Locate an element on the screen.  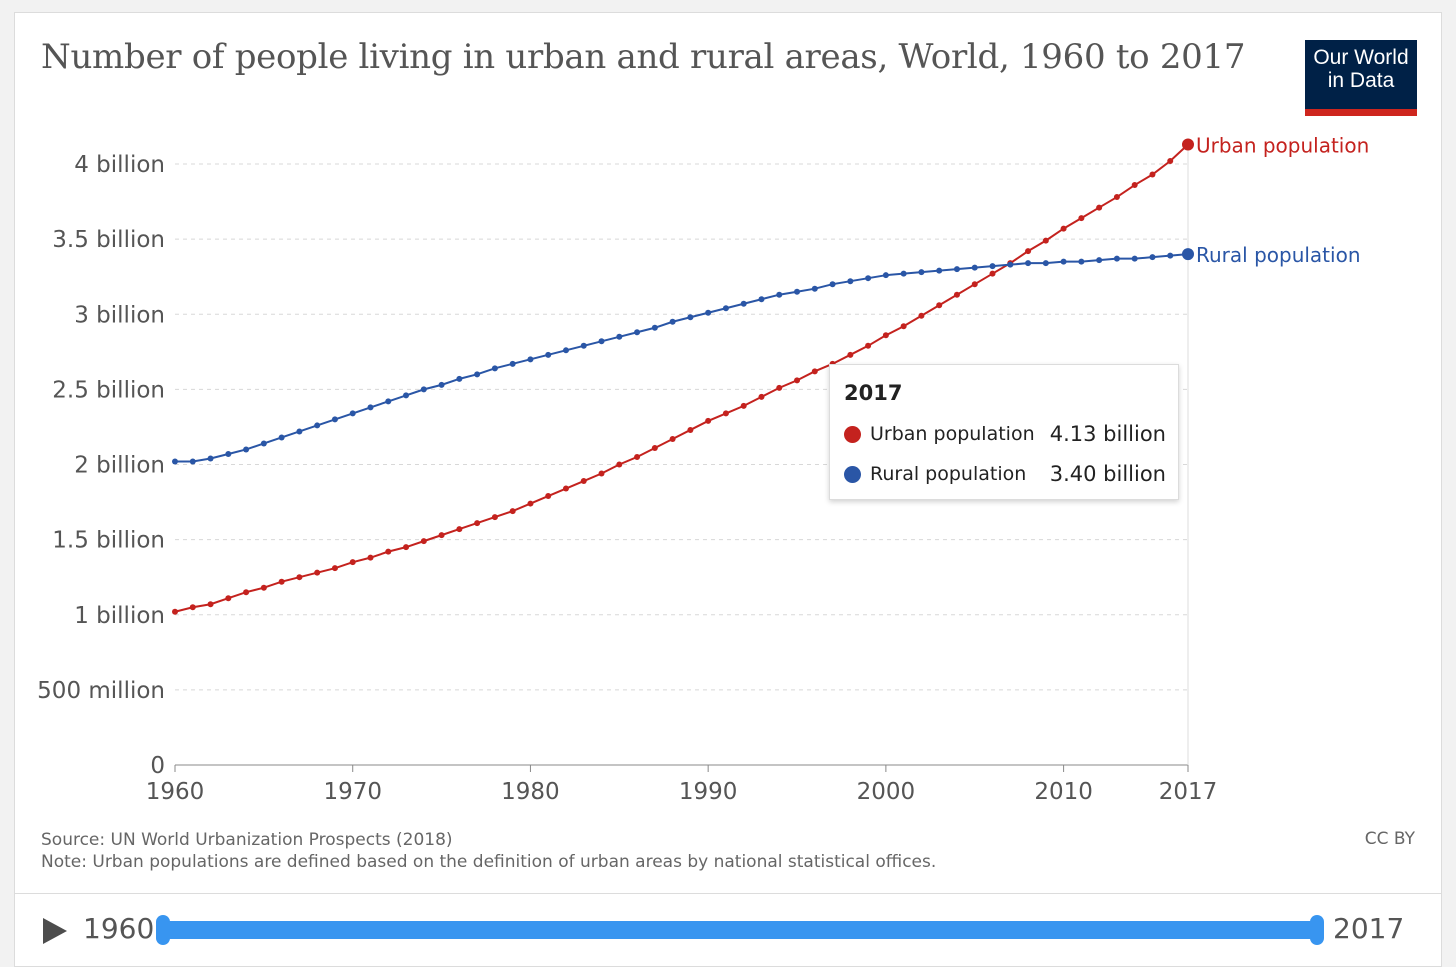
play-icon is located at coordinates (55, 931).